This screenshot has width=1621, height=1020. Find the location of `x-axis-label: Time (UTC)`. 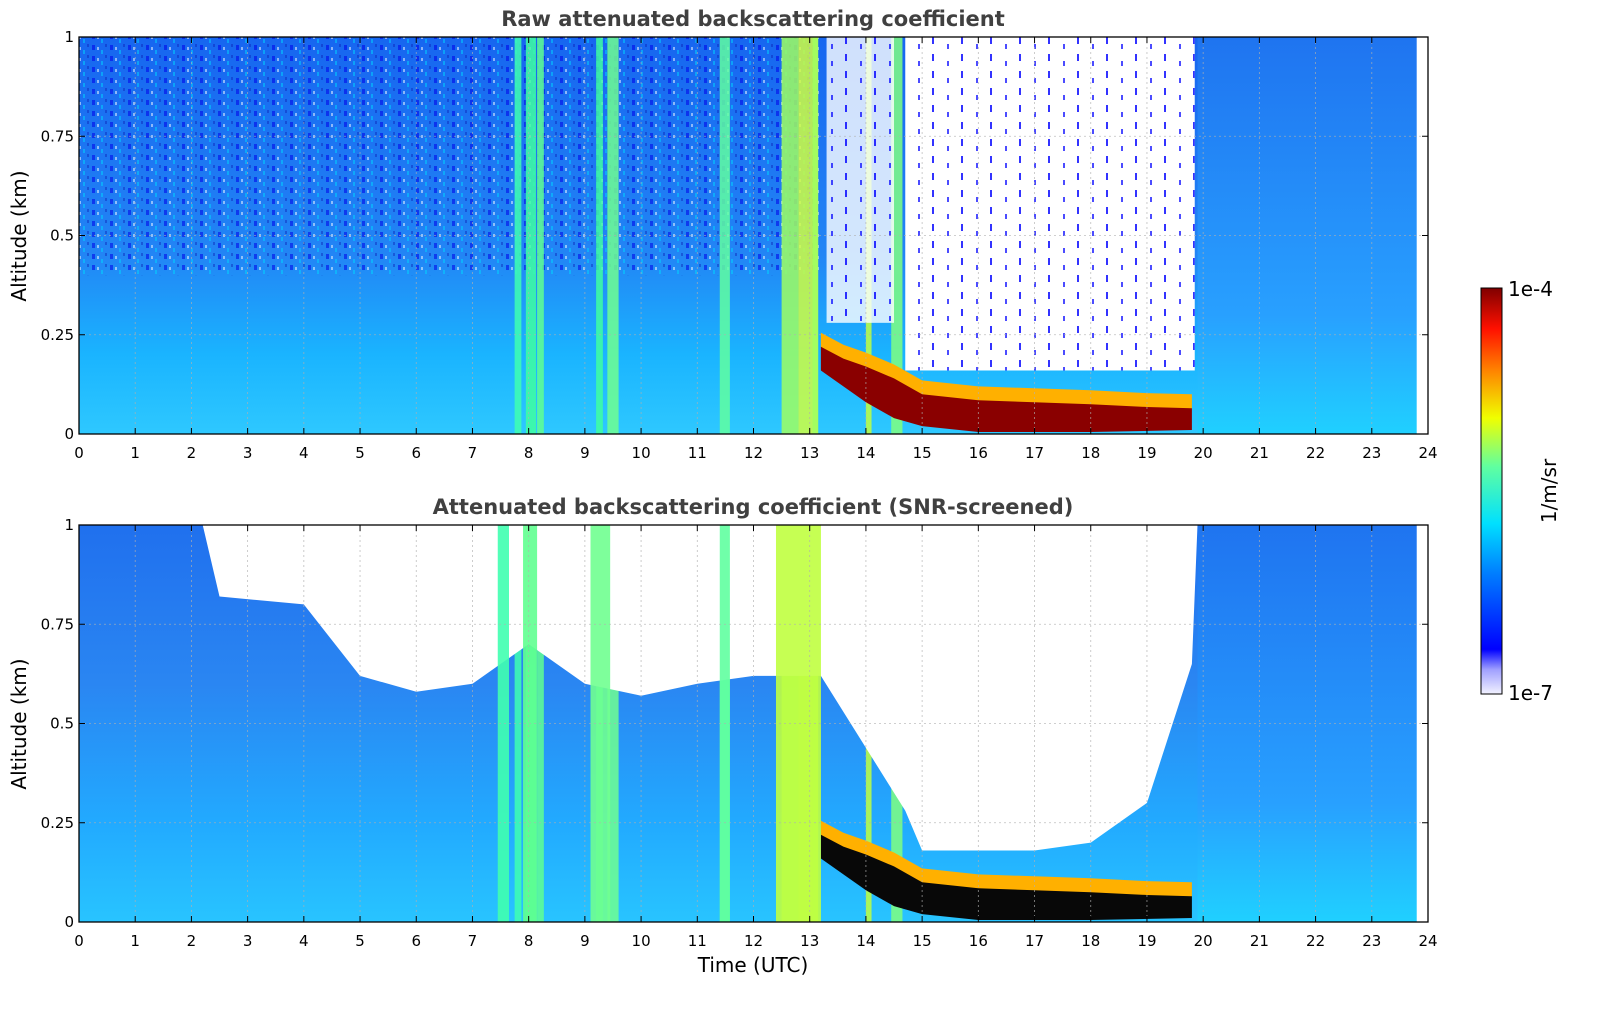

x-axis-label: Time (UTC) is located at coordinates (753, 965).